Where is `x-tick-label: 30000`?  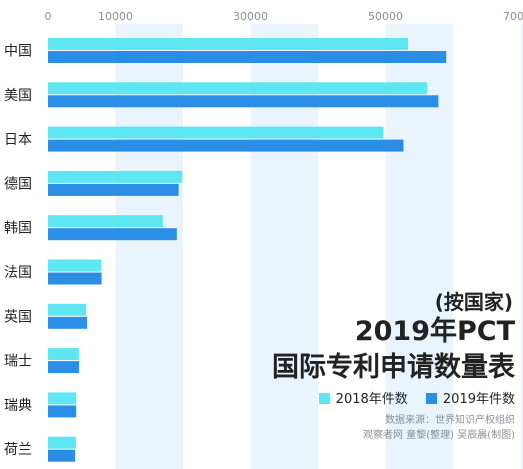 x-tick-label: 30000 is located at coordinates (250, 16).